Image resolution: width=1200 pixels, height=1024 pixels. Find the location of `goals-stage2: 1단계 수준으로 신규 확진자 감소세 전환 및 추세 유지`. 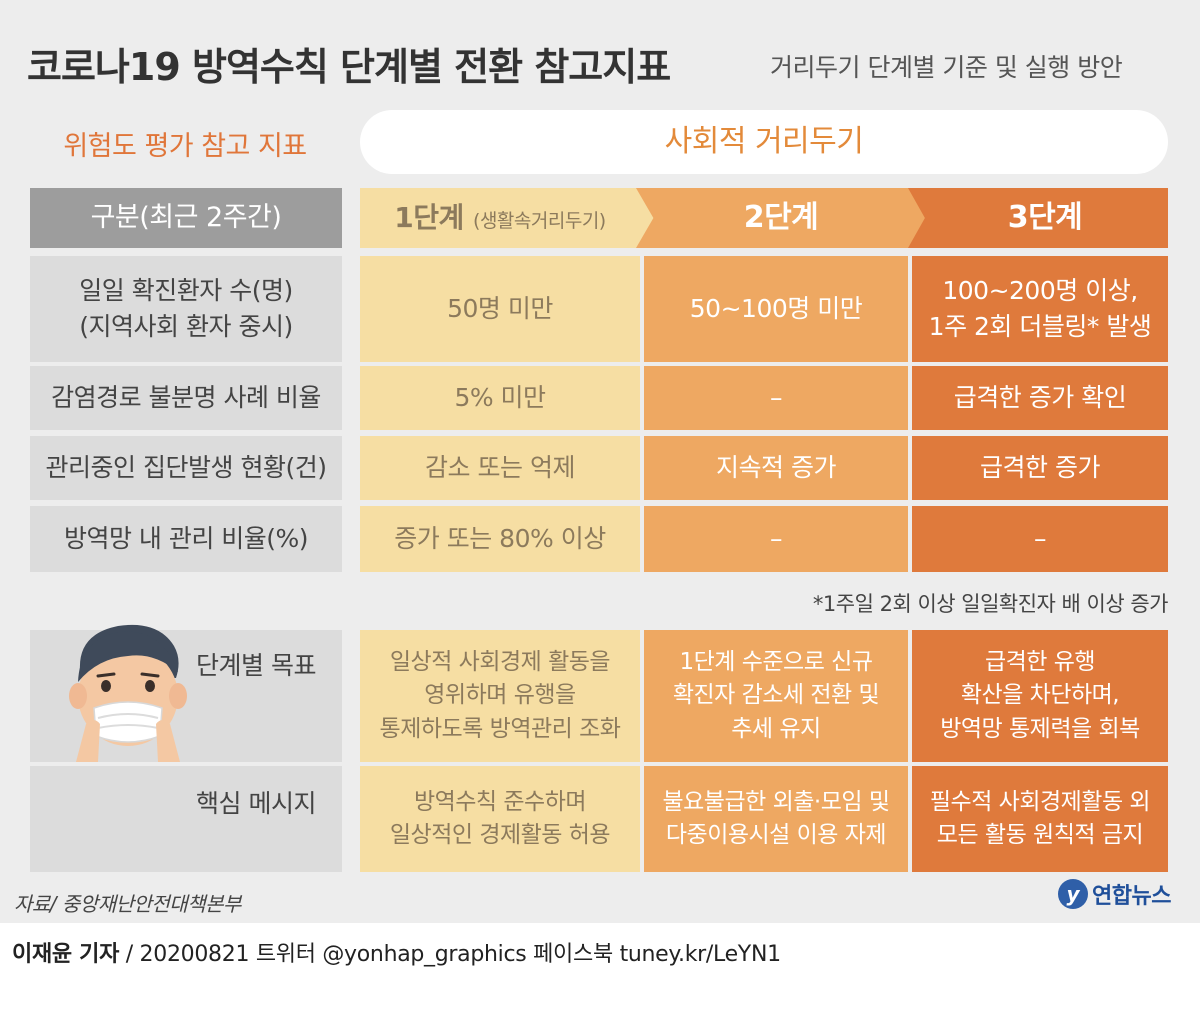

goals-stage2: 1단계 수준으로 신규 확진자 감소세 전환 및 추세 유지 is located at coordinates (776, 696).